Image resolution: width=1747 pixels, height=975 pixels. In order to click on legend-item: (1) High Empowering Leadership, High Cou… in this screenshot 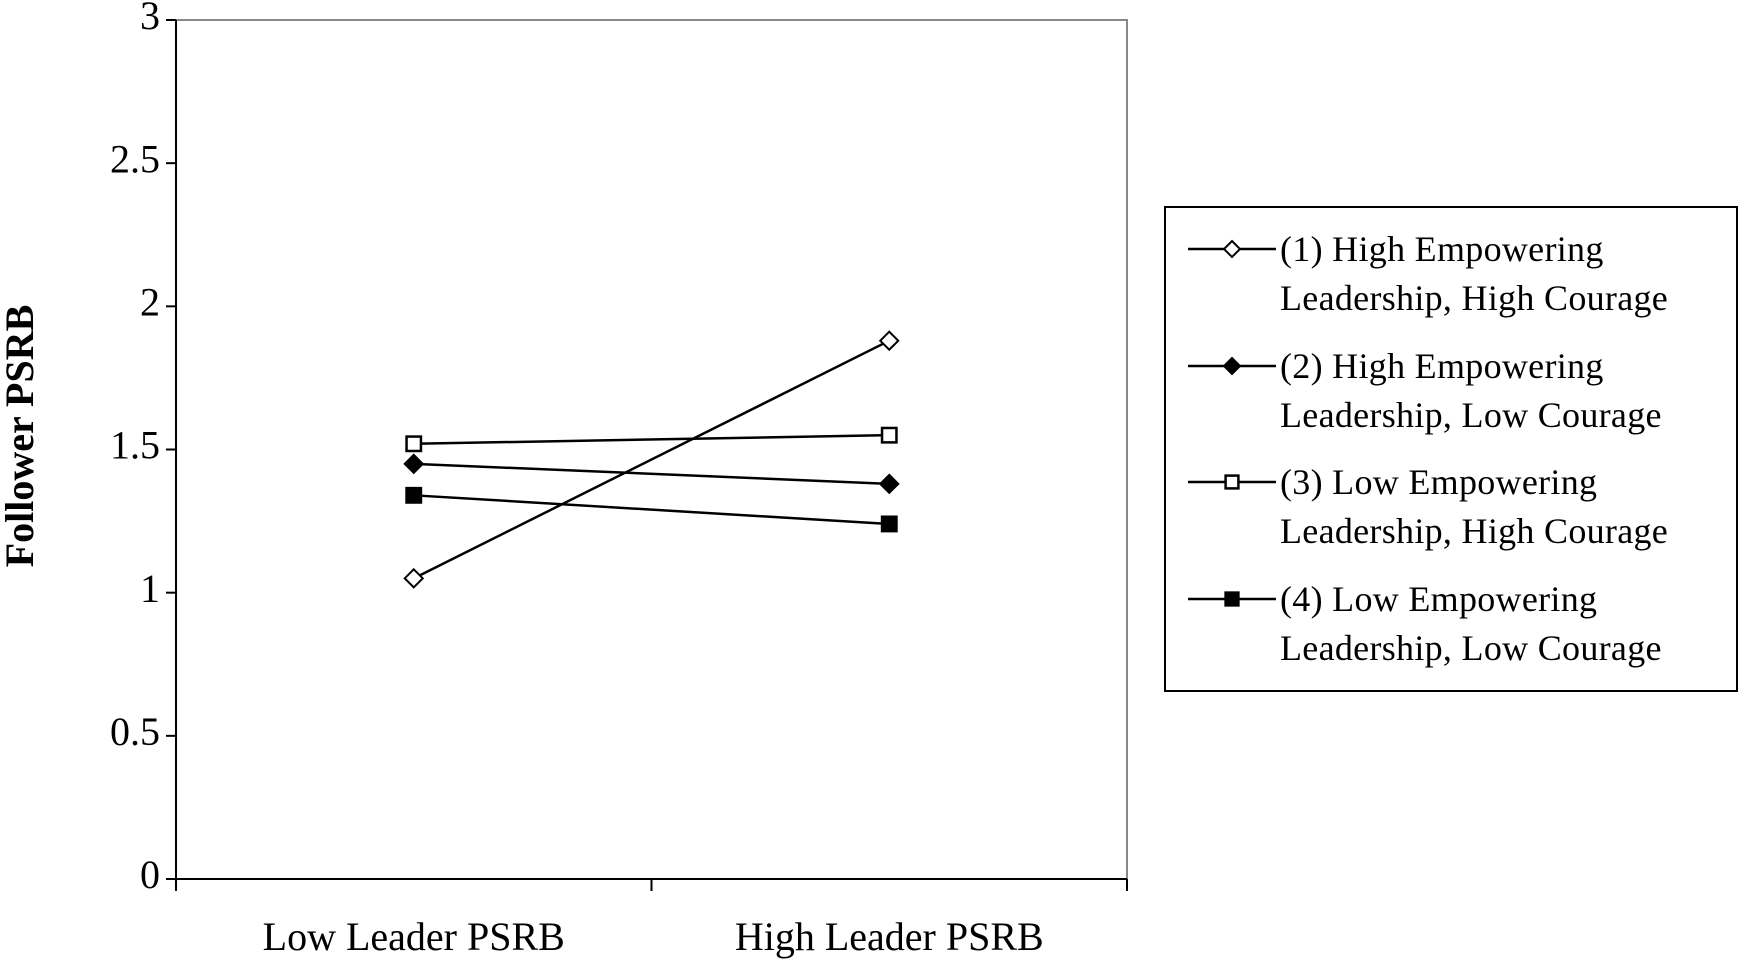, I will do `click(1457, 274)`.